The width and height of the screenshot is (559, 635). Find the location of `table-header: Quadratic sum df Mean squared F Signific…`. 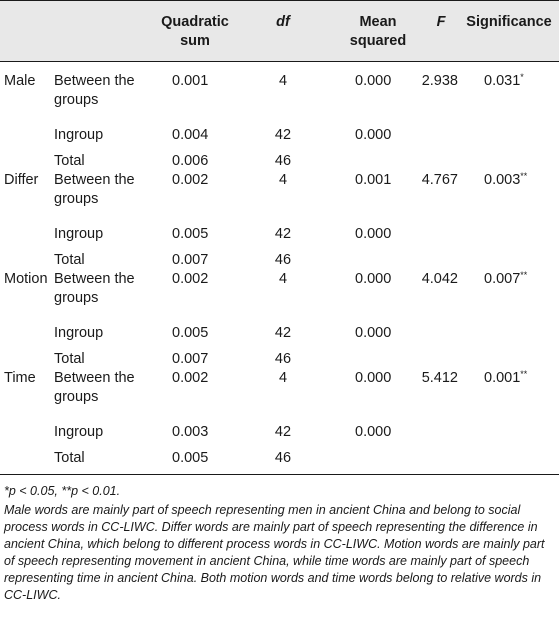

table-header: Quadratic sum df Mean squared F Signific… is located at coordinates (279, 31).